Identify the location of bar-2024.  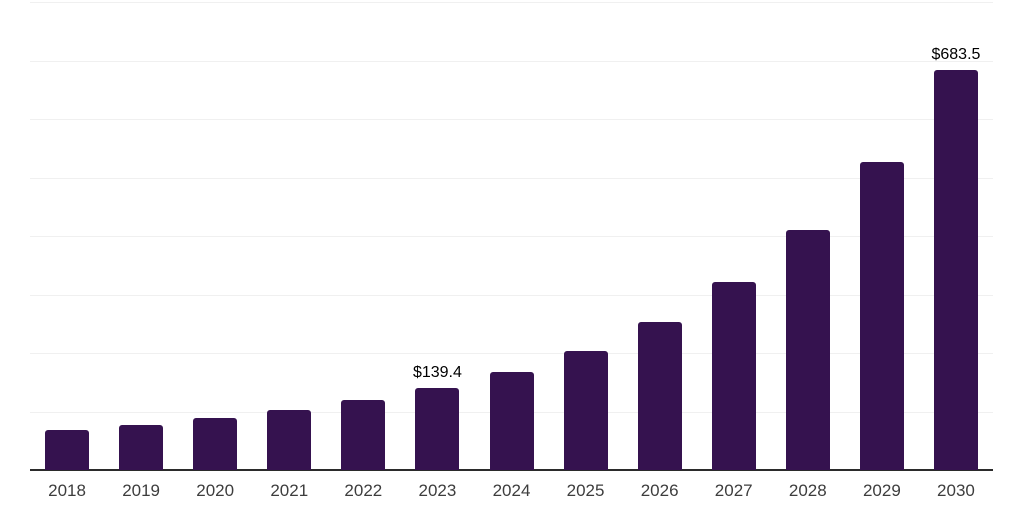
(511, 421).